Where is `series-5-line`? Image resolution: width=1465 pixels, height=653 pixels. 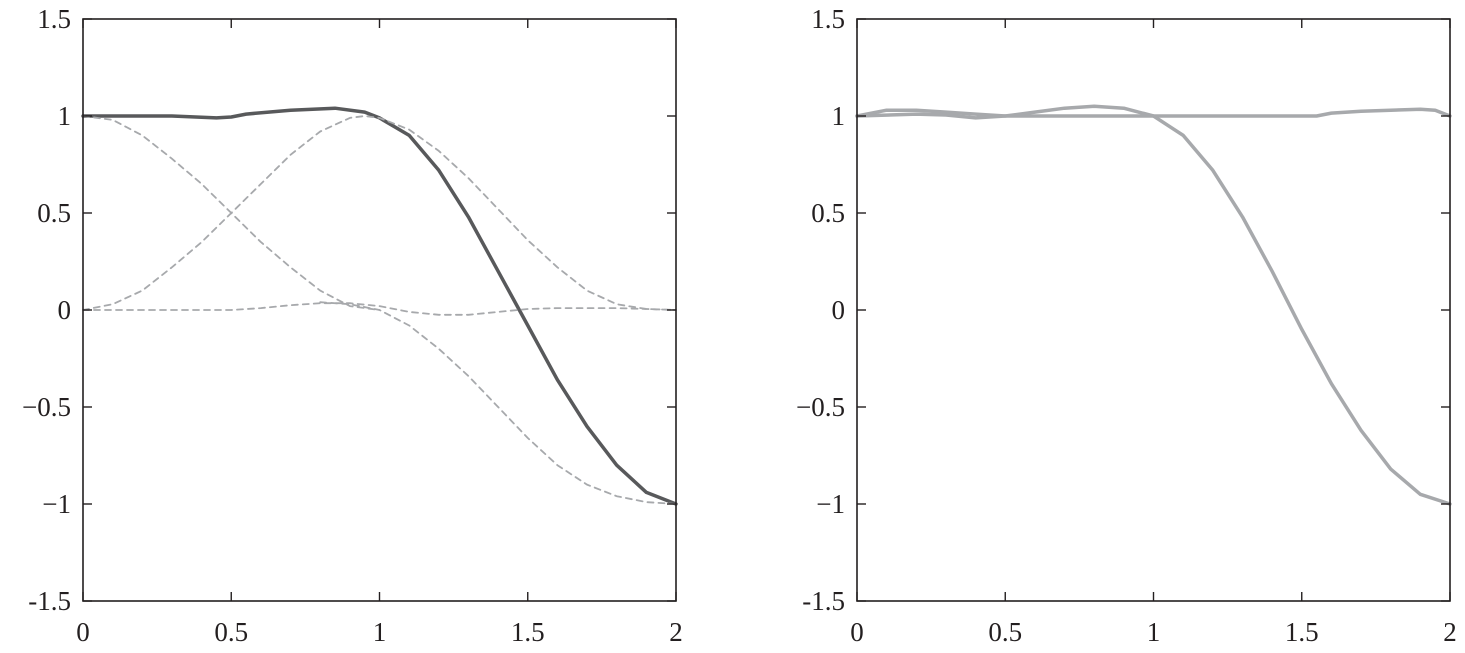
series-5-line is located at coordinates (498, 403).